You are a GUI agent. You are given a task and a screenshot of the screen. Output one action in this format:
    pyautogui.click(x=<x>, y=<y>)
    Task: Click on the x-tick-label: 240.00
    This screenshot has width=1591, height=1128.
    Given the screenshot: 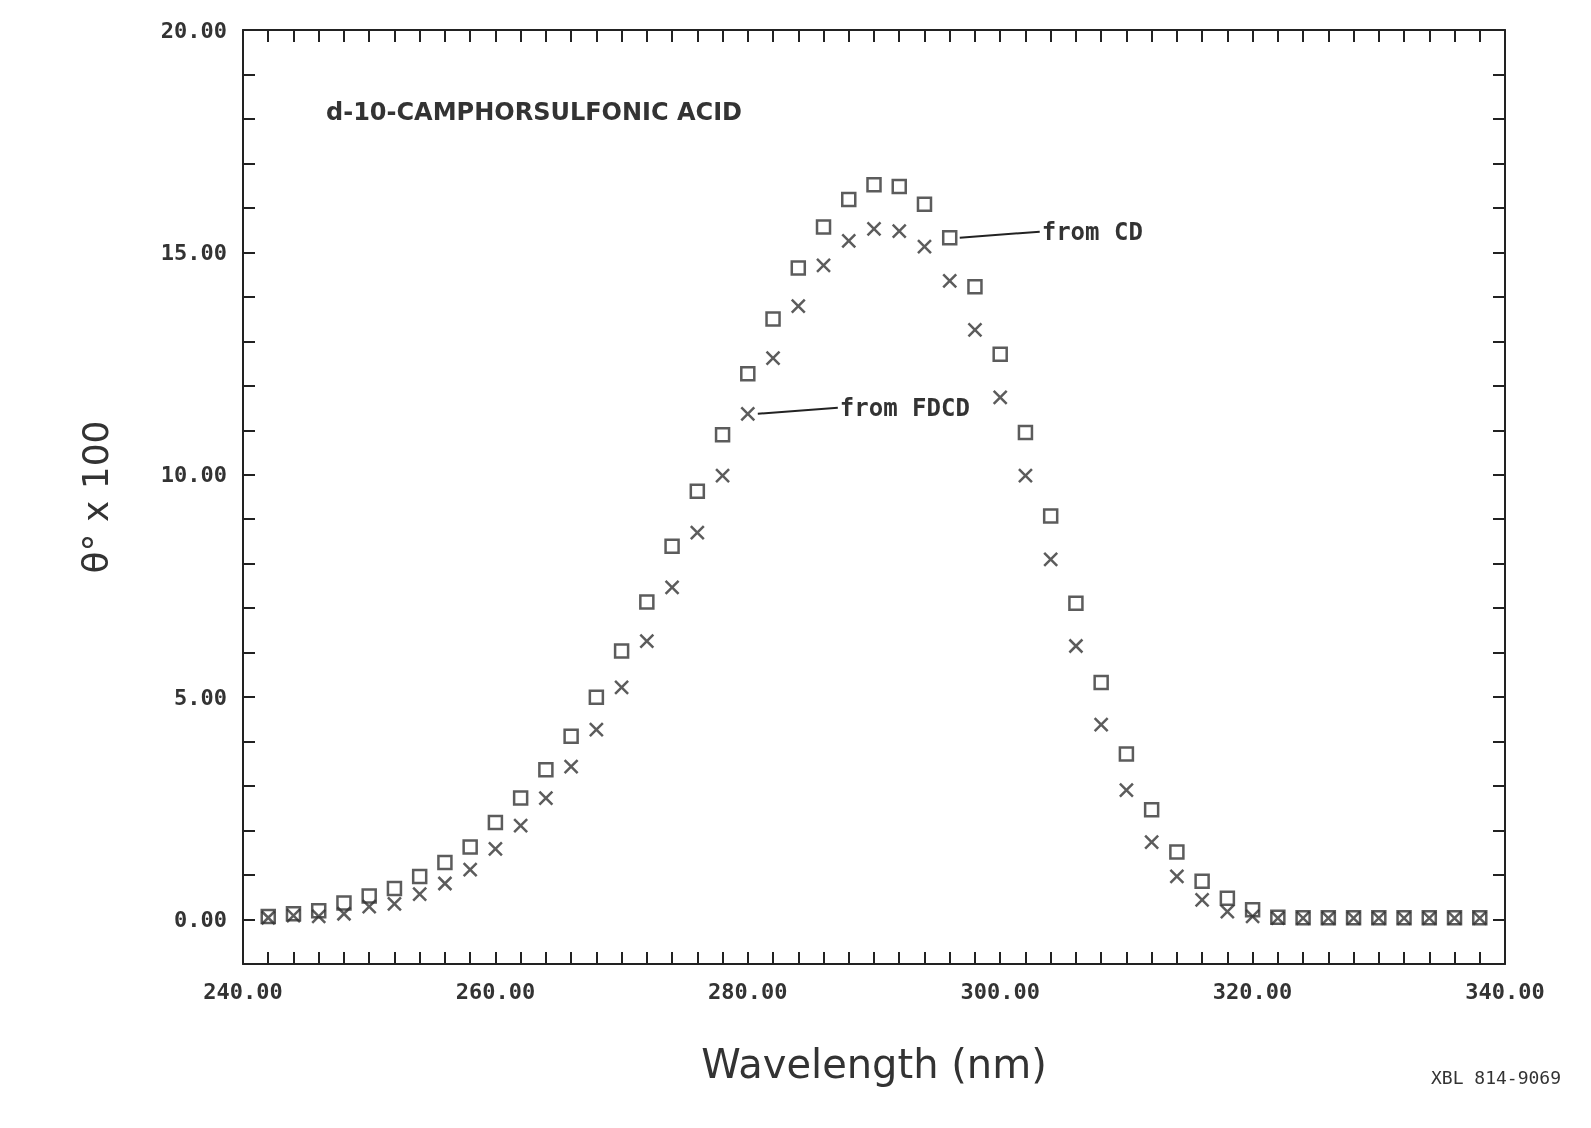 What is the action you would take?
    pyautogui.click(x=243, y=991)
    